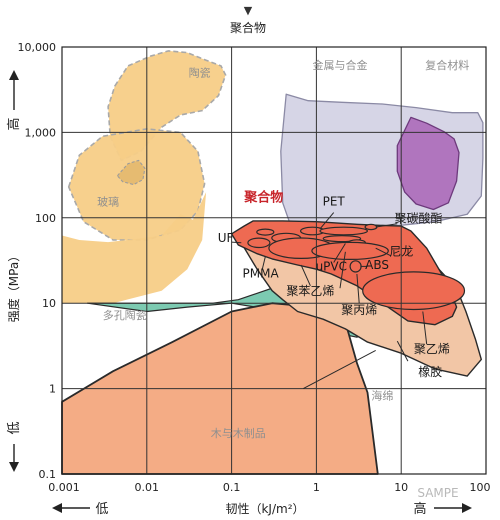  I want to click on y-tick-label-4: 100, so click(45, 218).